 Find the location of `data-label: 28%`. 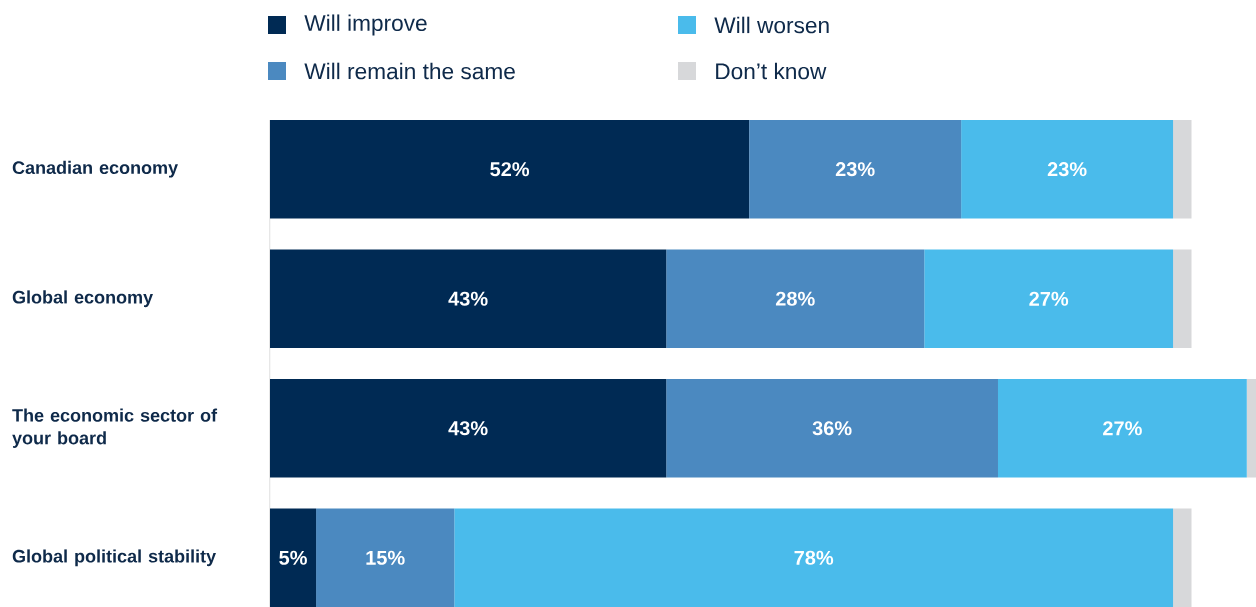

data-label: 28% is located at coordinates (795, 298).